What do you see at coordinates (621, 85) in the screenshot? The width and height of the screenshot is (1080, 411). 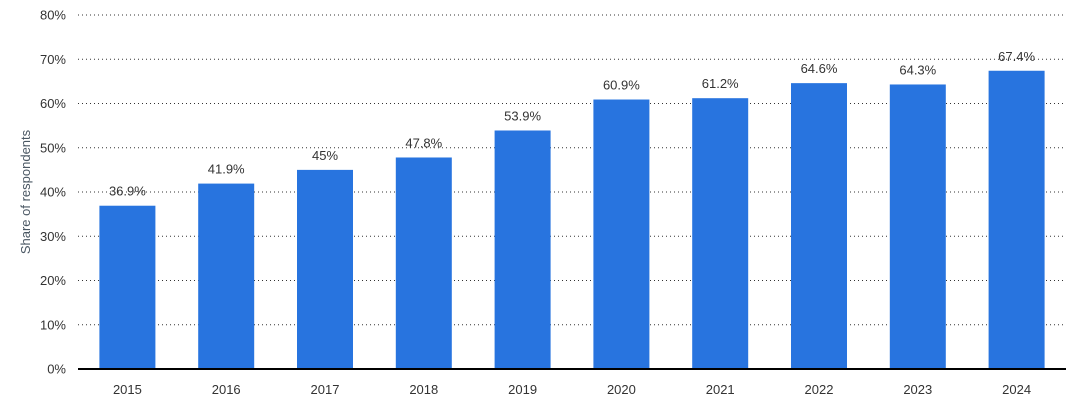 I see `data-label-2020: 60.9%` at bounding box center [621, 85].